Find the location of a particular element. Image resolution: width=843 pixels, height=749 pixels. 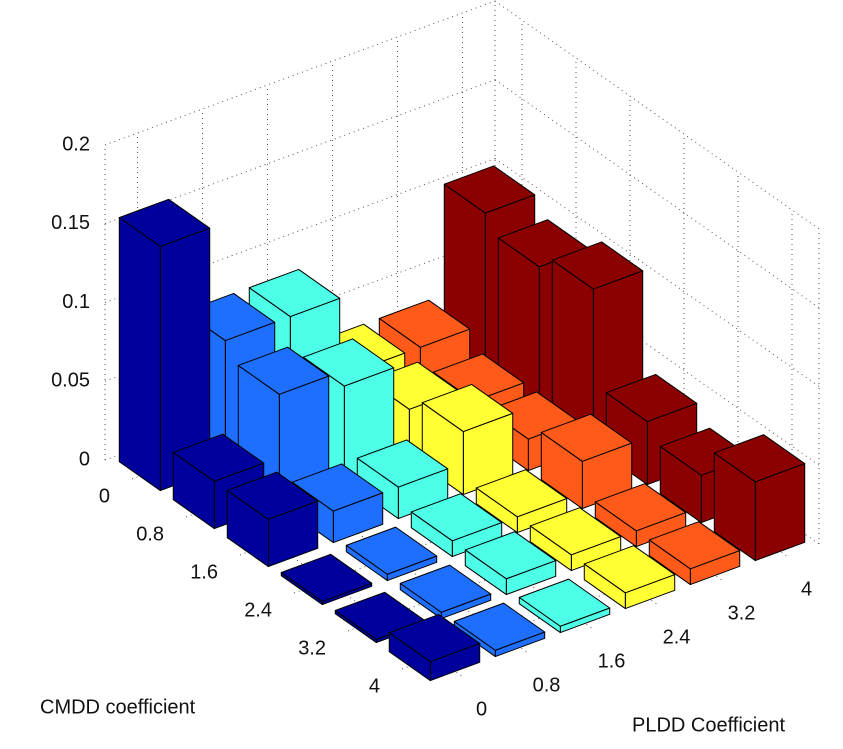

bar-side is located at coordinates (139, 354).